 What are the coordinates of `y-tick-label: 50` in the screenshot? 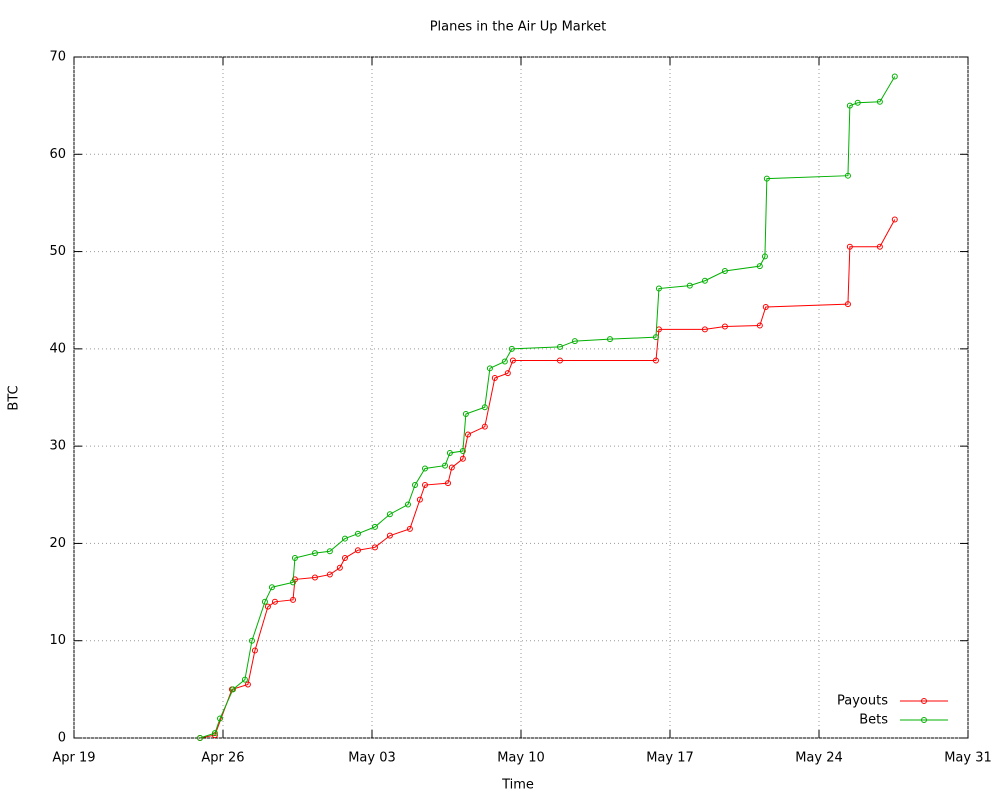 It's located at (57, 251).